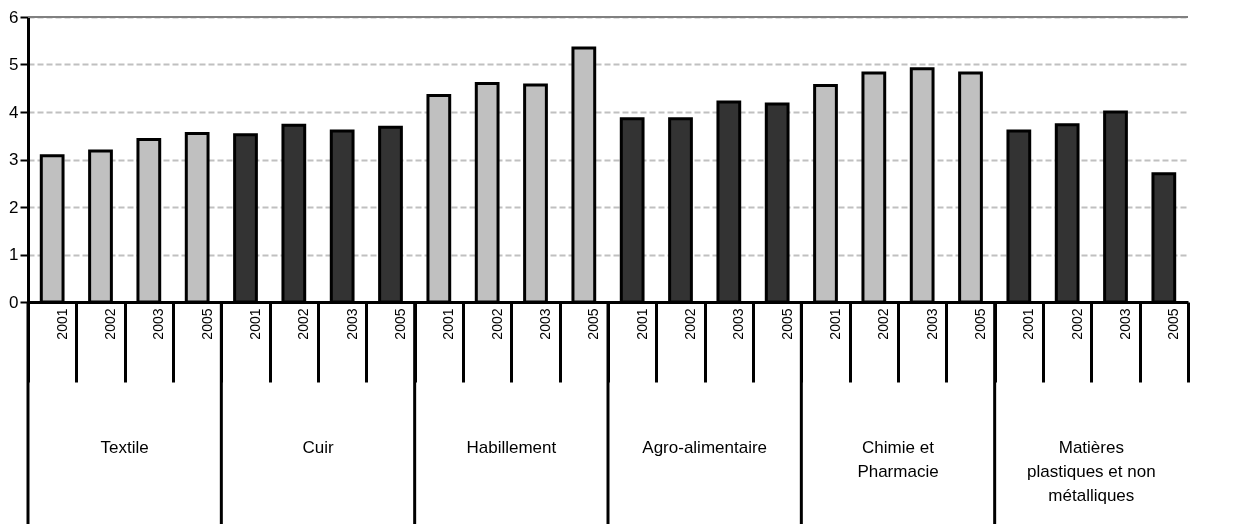 The height and width of the screenshot is (524, 1234). Describe the element at coordinates (1091, 471) in the screenshot. I see `text: Matières plastiques et non métalliques` at that location.